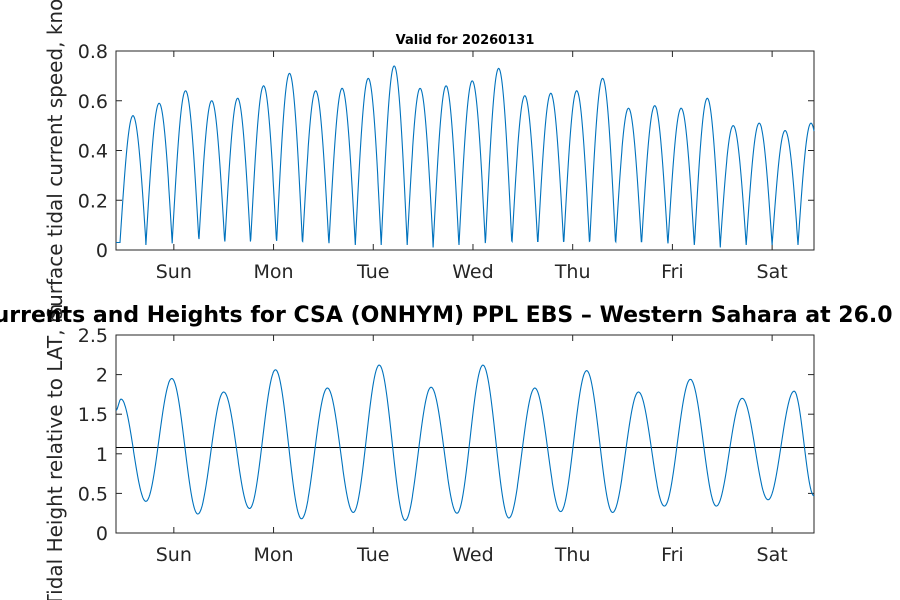 The image size is (900, 600). What do you see at coordinates (93, 201) in the screenshot?
I see `current-speed-ytick-label: 0.2` at bounding box center [93, 201].